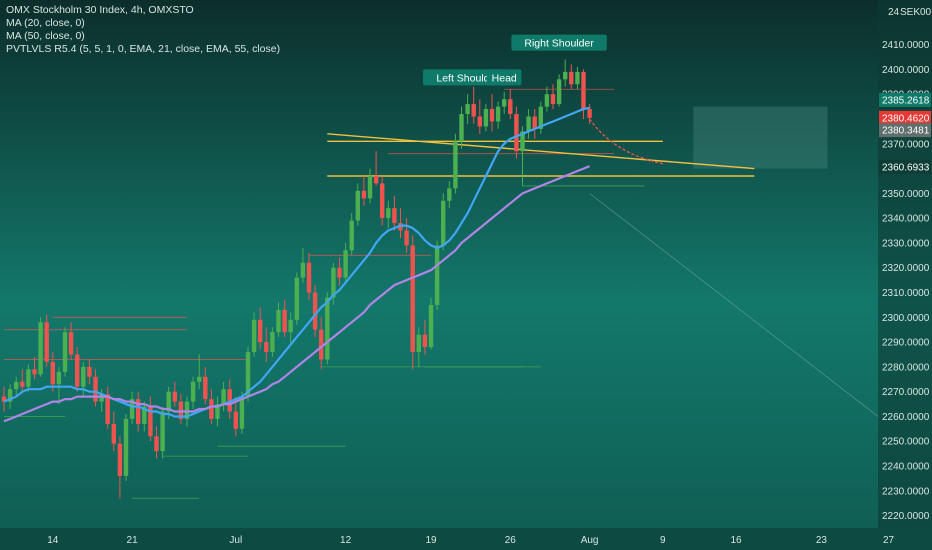 This screenshot has height=550, width=932. I want to click on y-tick-label-17: 2240.0000, so click(906, 467).